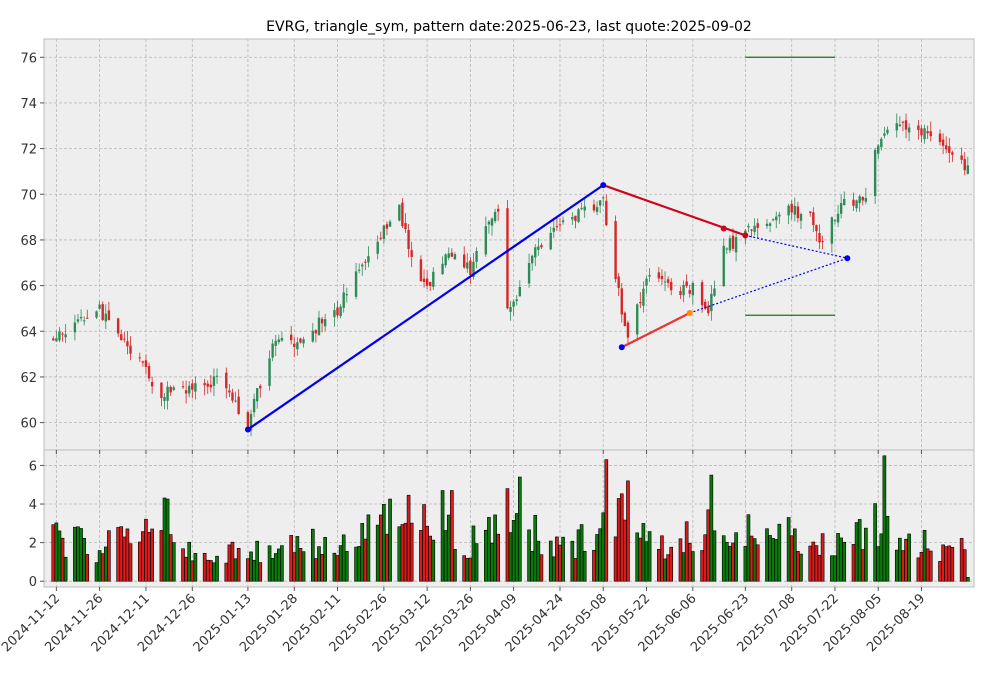  I want to click on pattern-line, so click(796, 246).